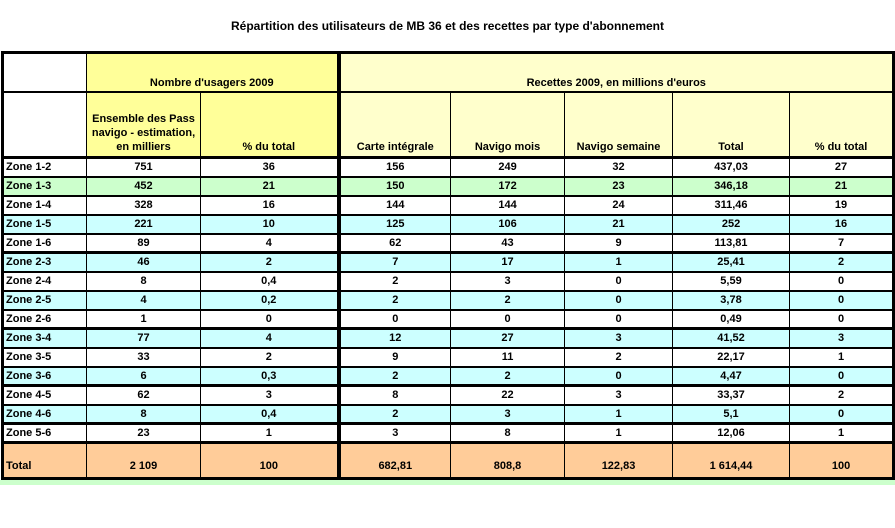 This screenshot has width=895, height=528. I want to click on value-cell: 5,59, so click(731, 281).